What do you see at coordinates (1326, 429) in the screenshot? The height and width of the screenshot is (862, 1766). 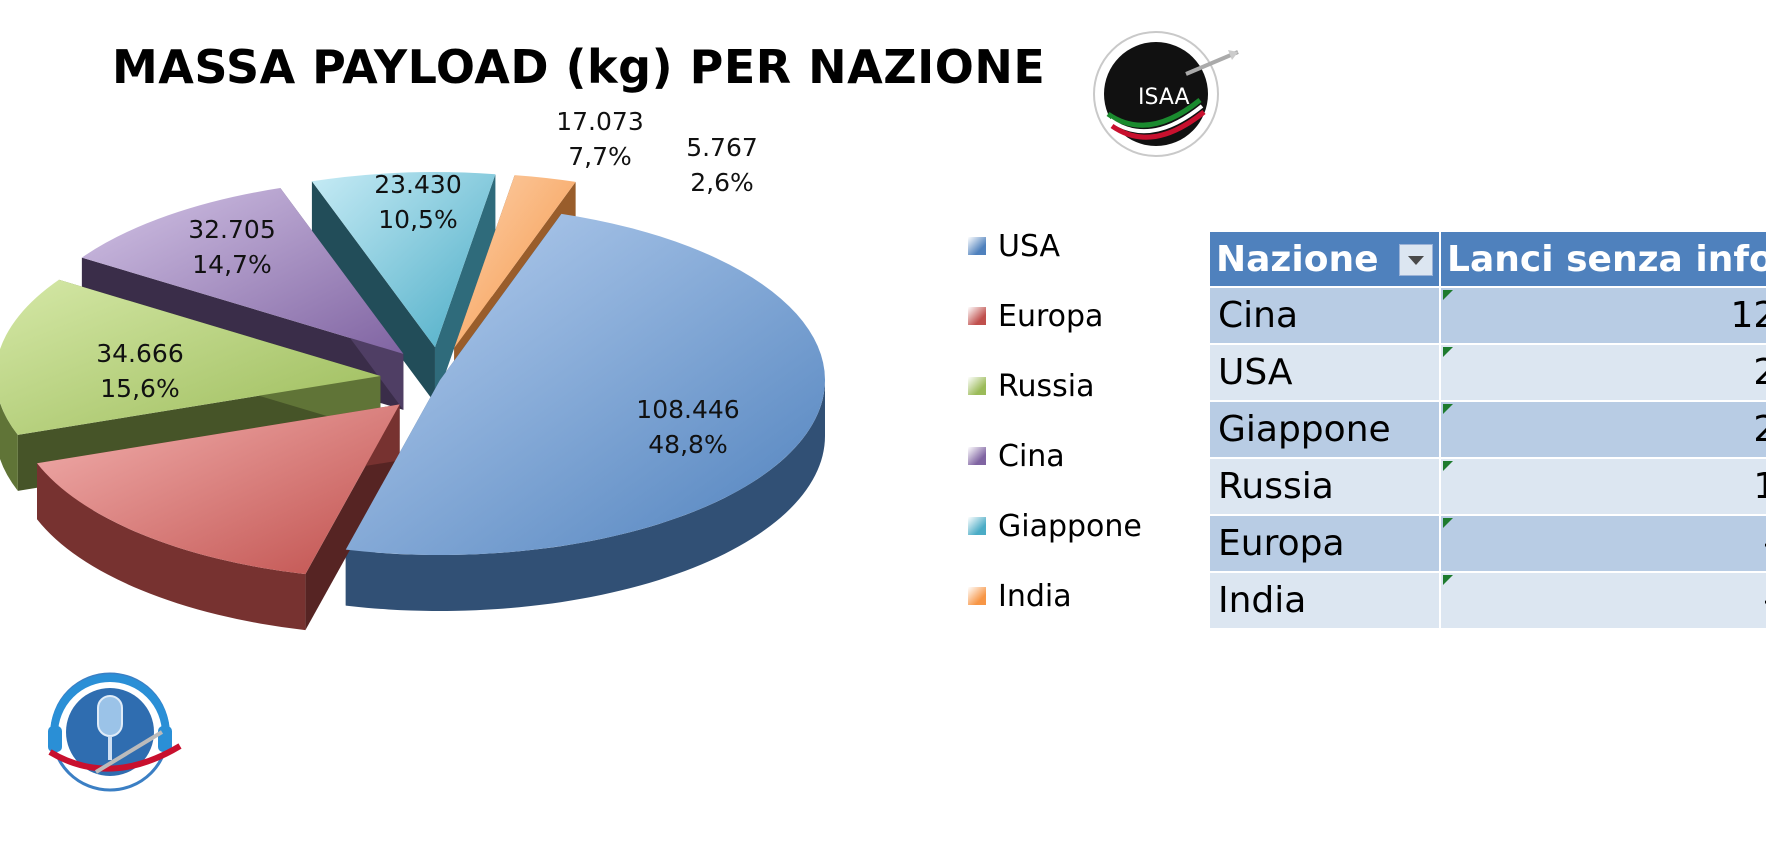 I see `cell-nazione: Giappone` at bounding box center [1326, 429].